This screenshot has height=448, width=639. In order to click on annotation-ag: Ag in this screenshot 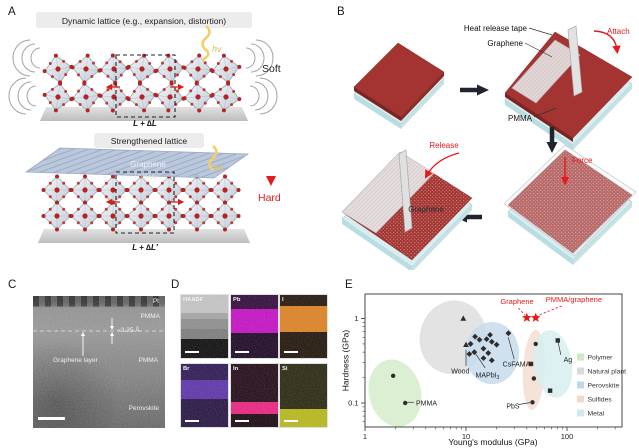, I will do `click(568, 360)`.